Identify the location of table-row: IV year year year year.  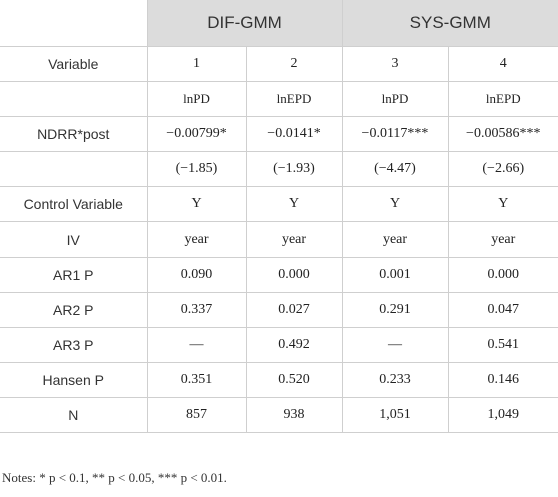
(279, 239).